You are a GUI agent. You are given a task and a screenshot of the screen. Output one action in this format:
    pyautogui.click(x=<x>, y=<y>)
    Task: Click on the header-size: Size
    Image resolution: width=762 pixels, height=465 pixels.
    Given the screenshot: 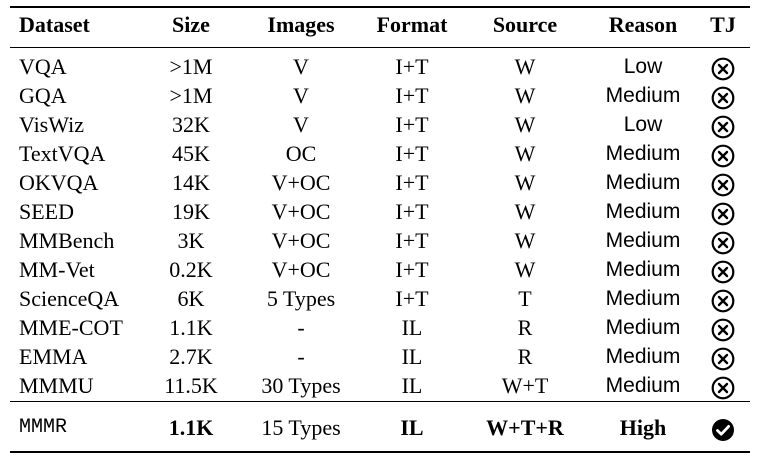 What is the action you would take?
    pyautogui.click(x=191, y=24)
    